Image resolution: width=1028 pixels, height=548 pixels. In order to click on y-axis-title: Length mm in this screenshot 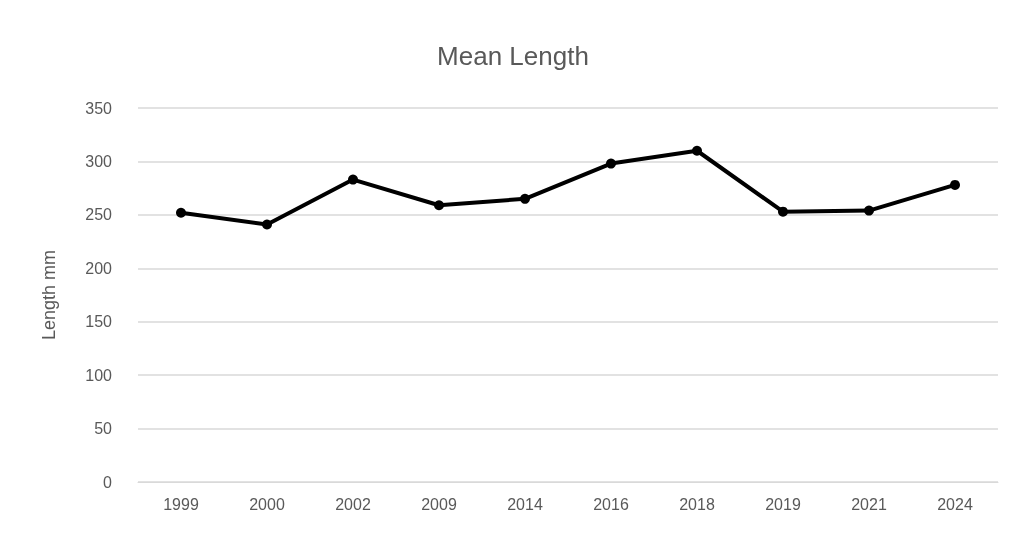, I will do `click(49, 295)`.